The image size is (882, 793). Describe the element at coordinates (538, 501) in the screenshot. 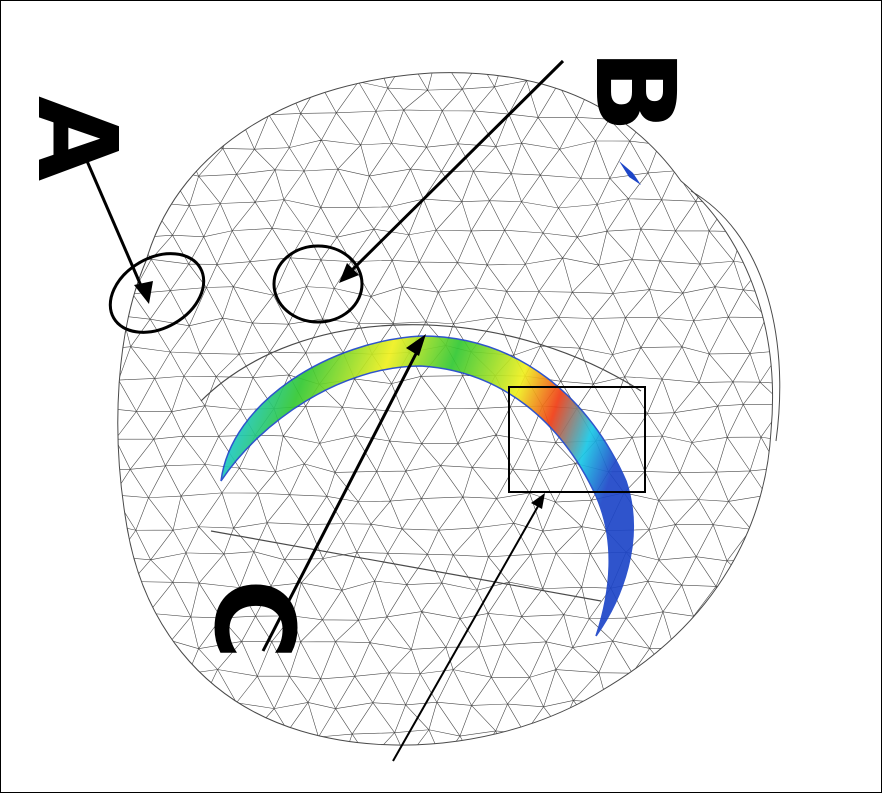

I see `arrow-box-head` at that location.